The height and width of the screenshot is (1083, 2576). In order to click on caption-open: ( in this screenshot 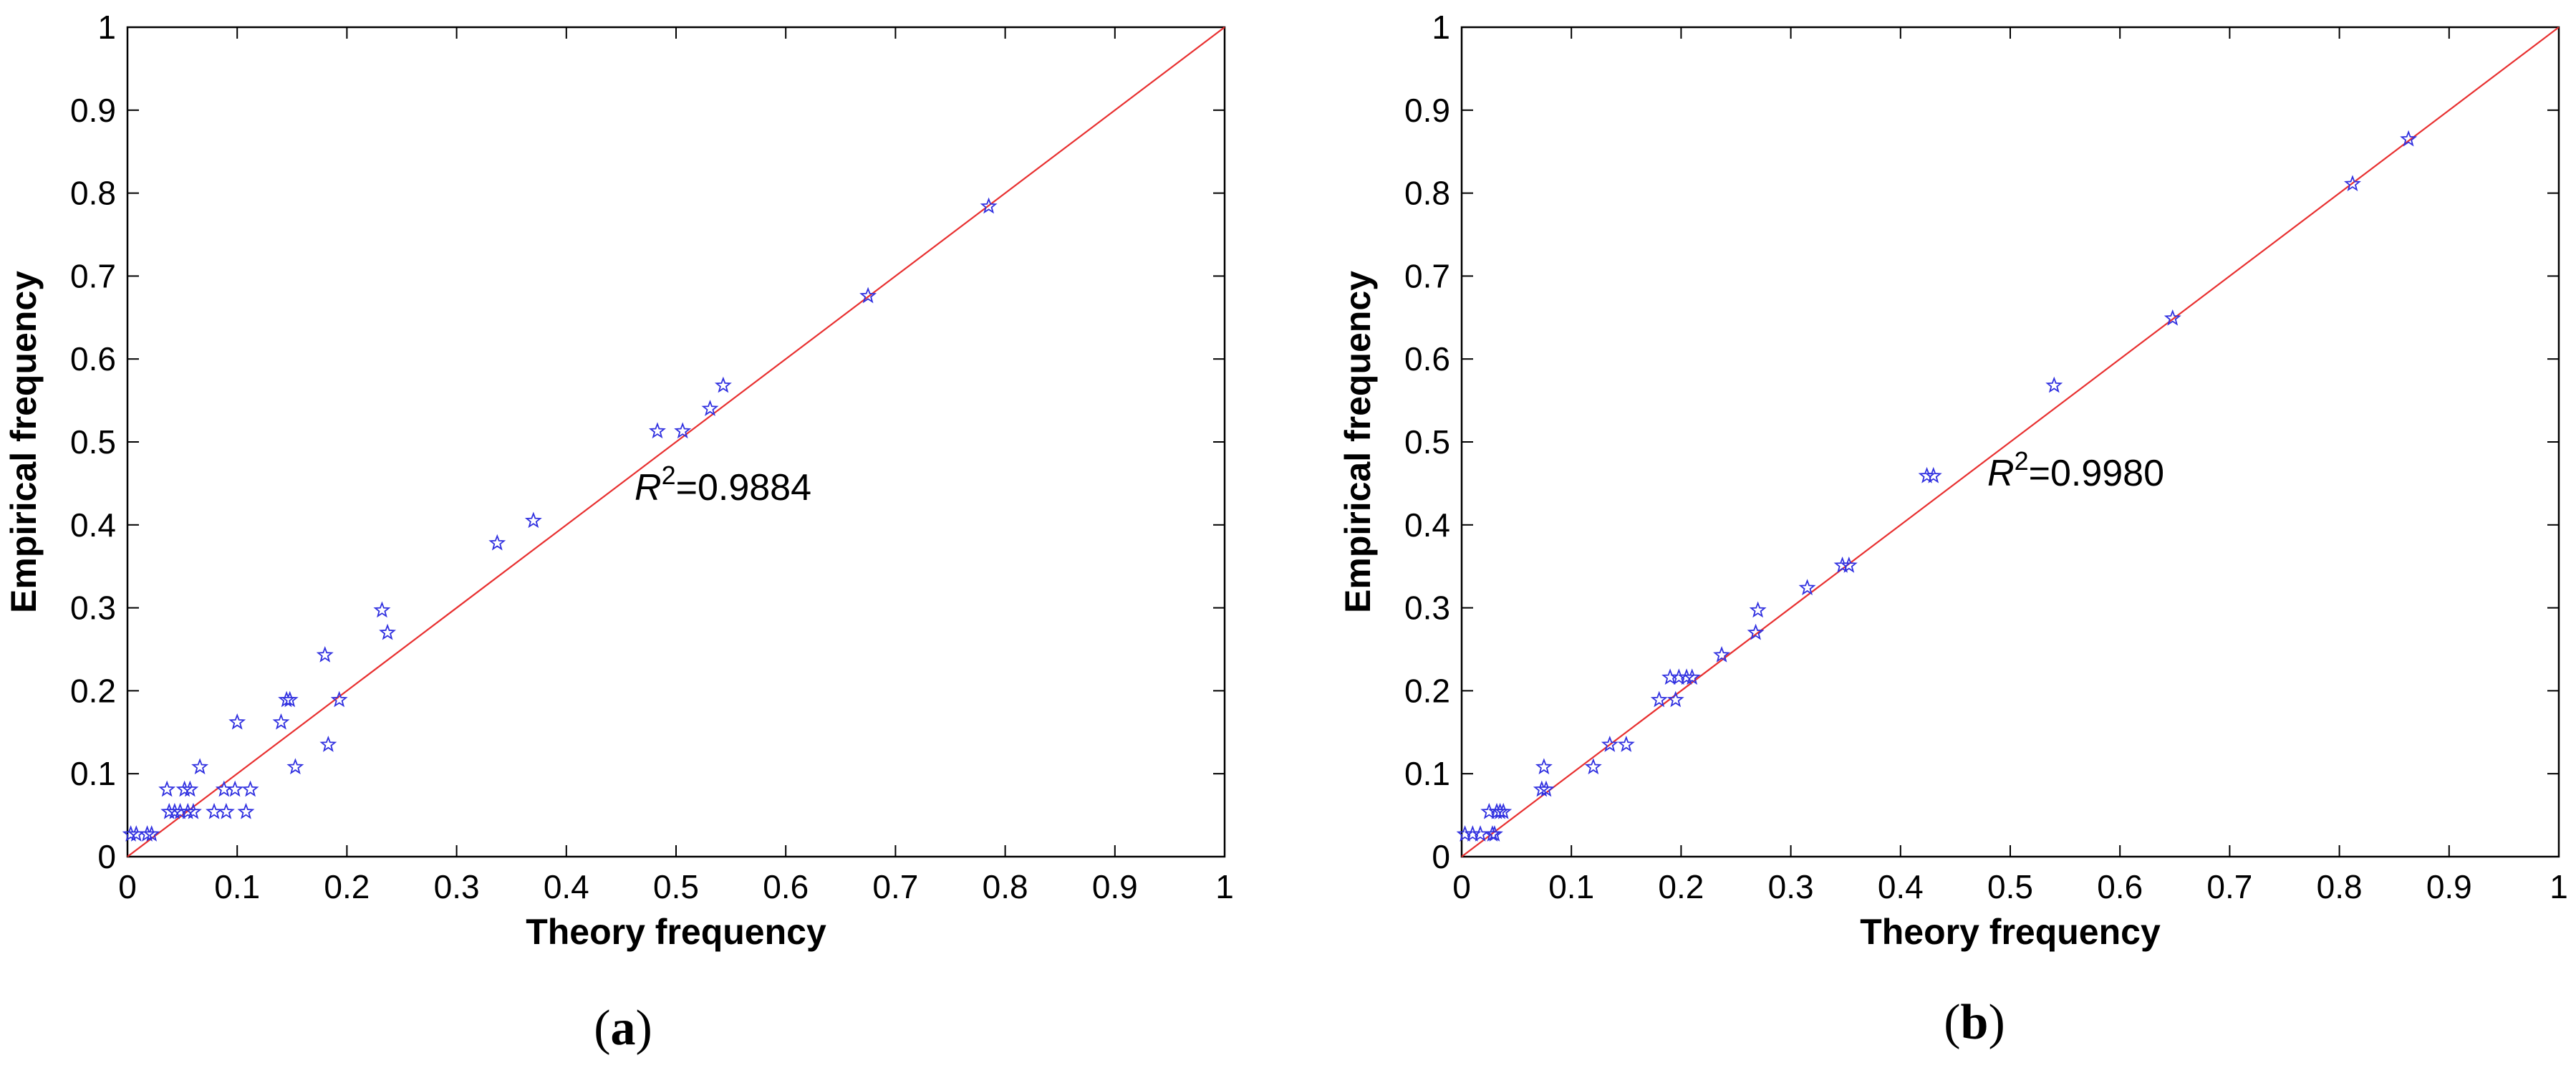, I will do `click(602, 1028)`.